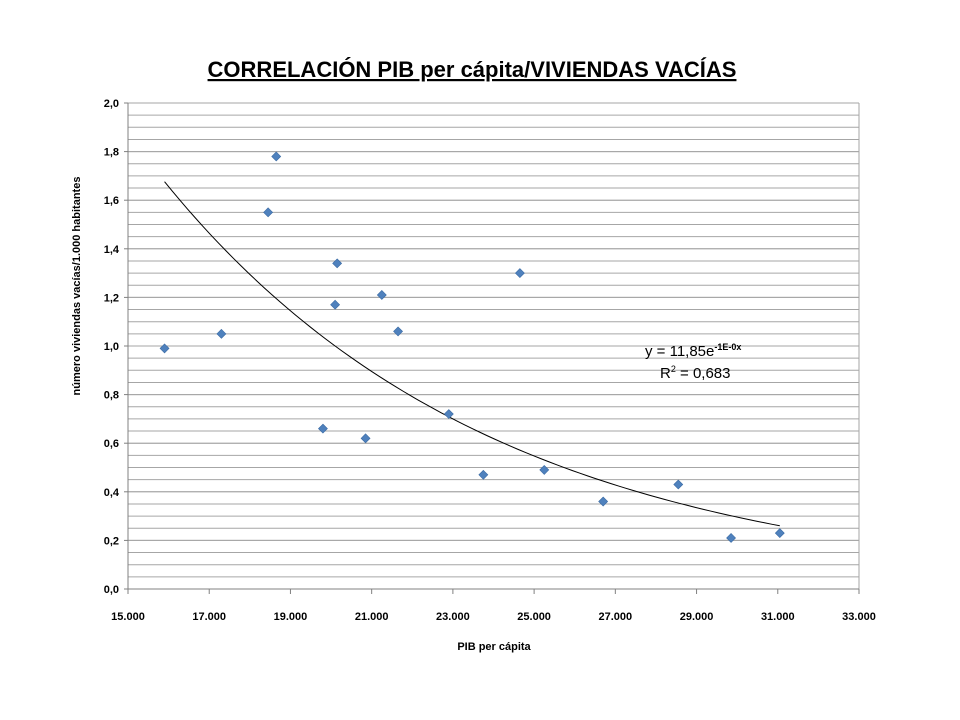  What do you see at coordinates (111, 104) in the screenshot?
I see `y-tick-label: 2,0` at bounding box center [111, 104].